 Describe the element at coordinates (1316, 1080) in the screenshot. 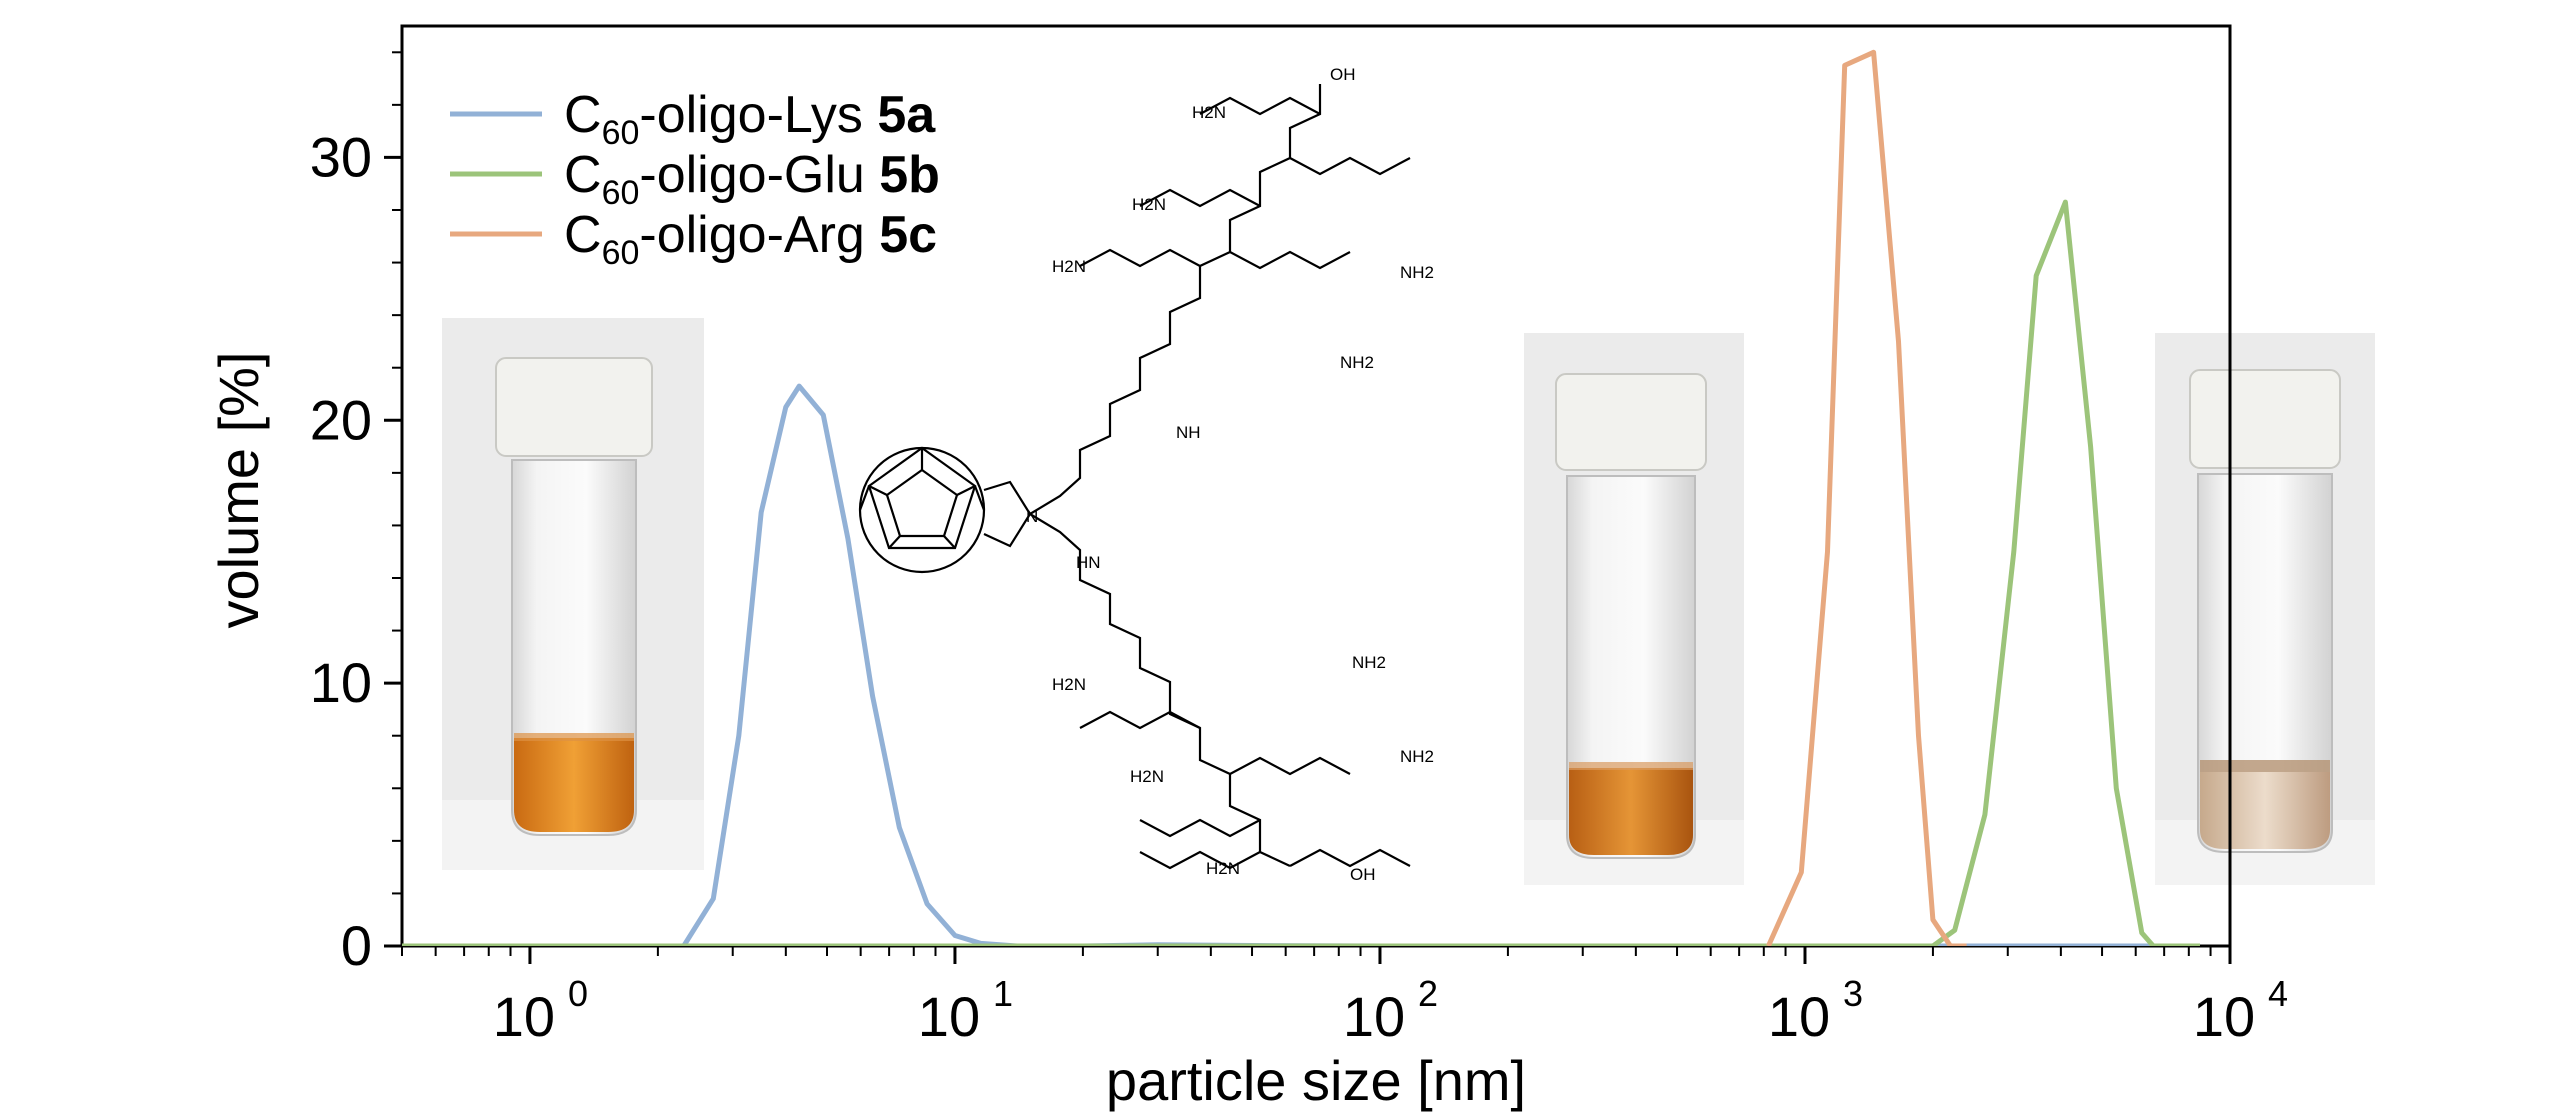

I see `x-axis-label: particle size [nm]` at that location.